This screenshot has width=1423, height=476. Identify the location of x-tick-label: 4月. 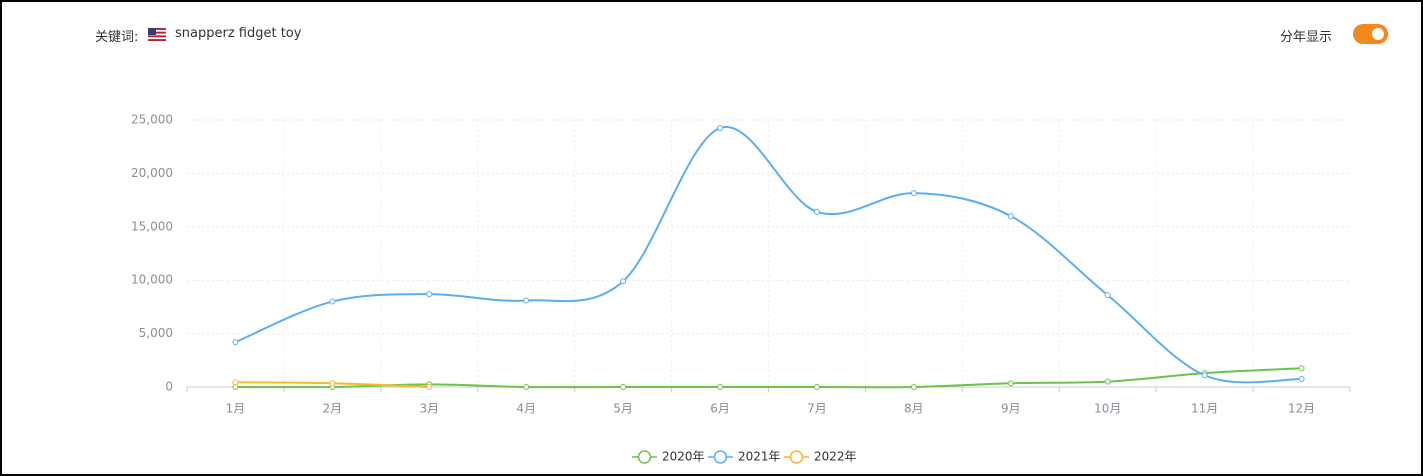
(526, 409).